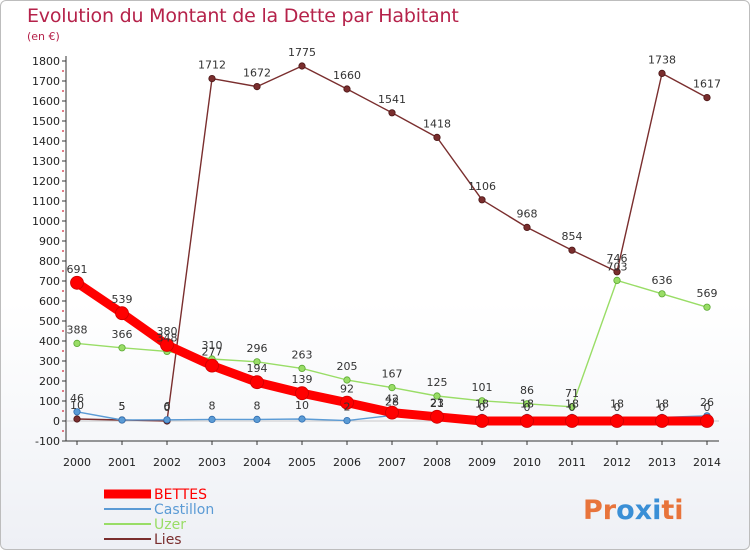 The width and height of the screenshot is (750, 550). I want to click on data-label-lies: 1541, so click(392, 99).